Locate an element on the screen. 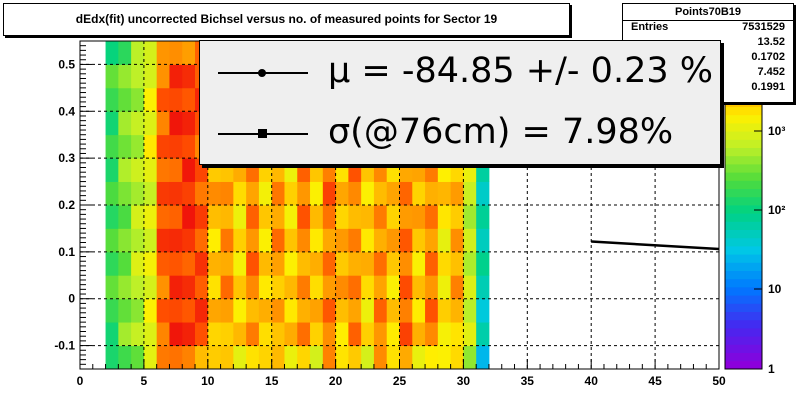  legend-sigma-text: σ(@76cm) = 7.98% is located at coordinates (501, 132).